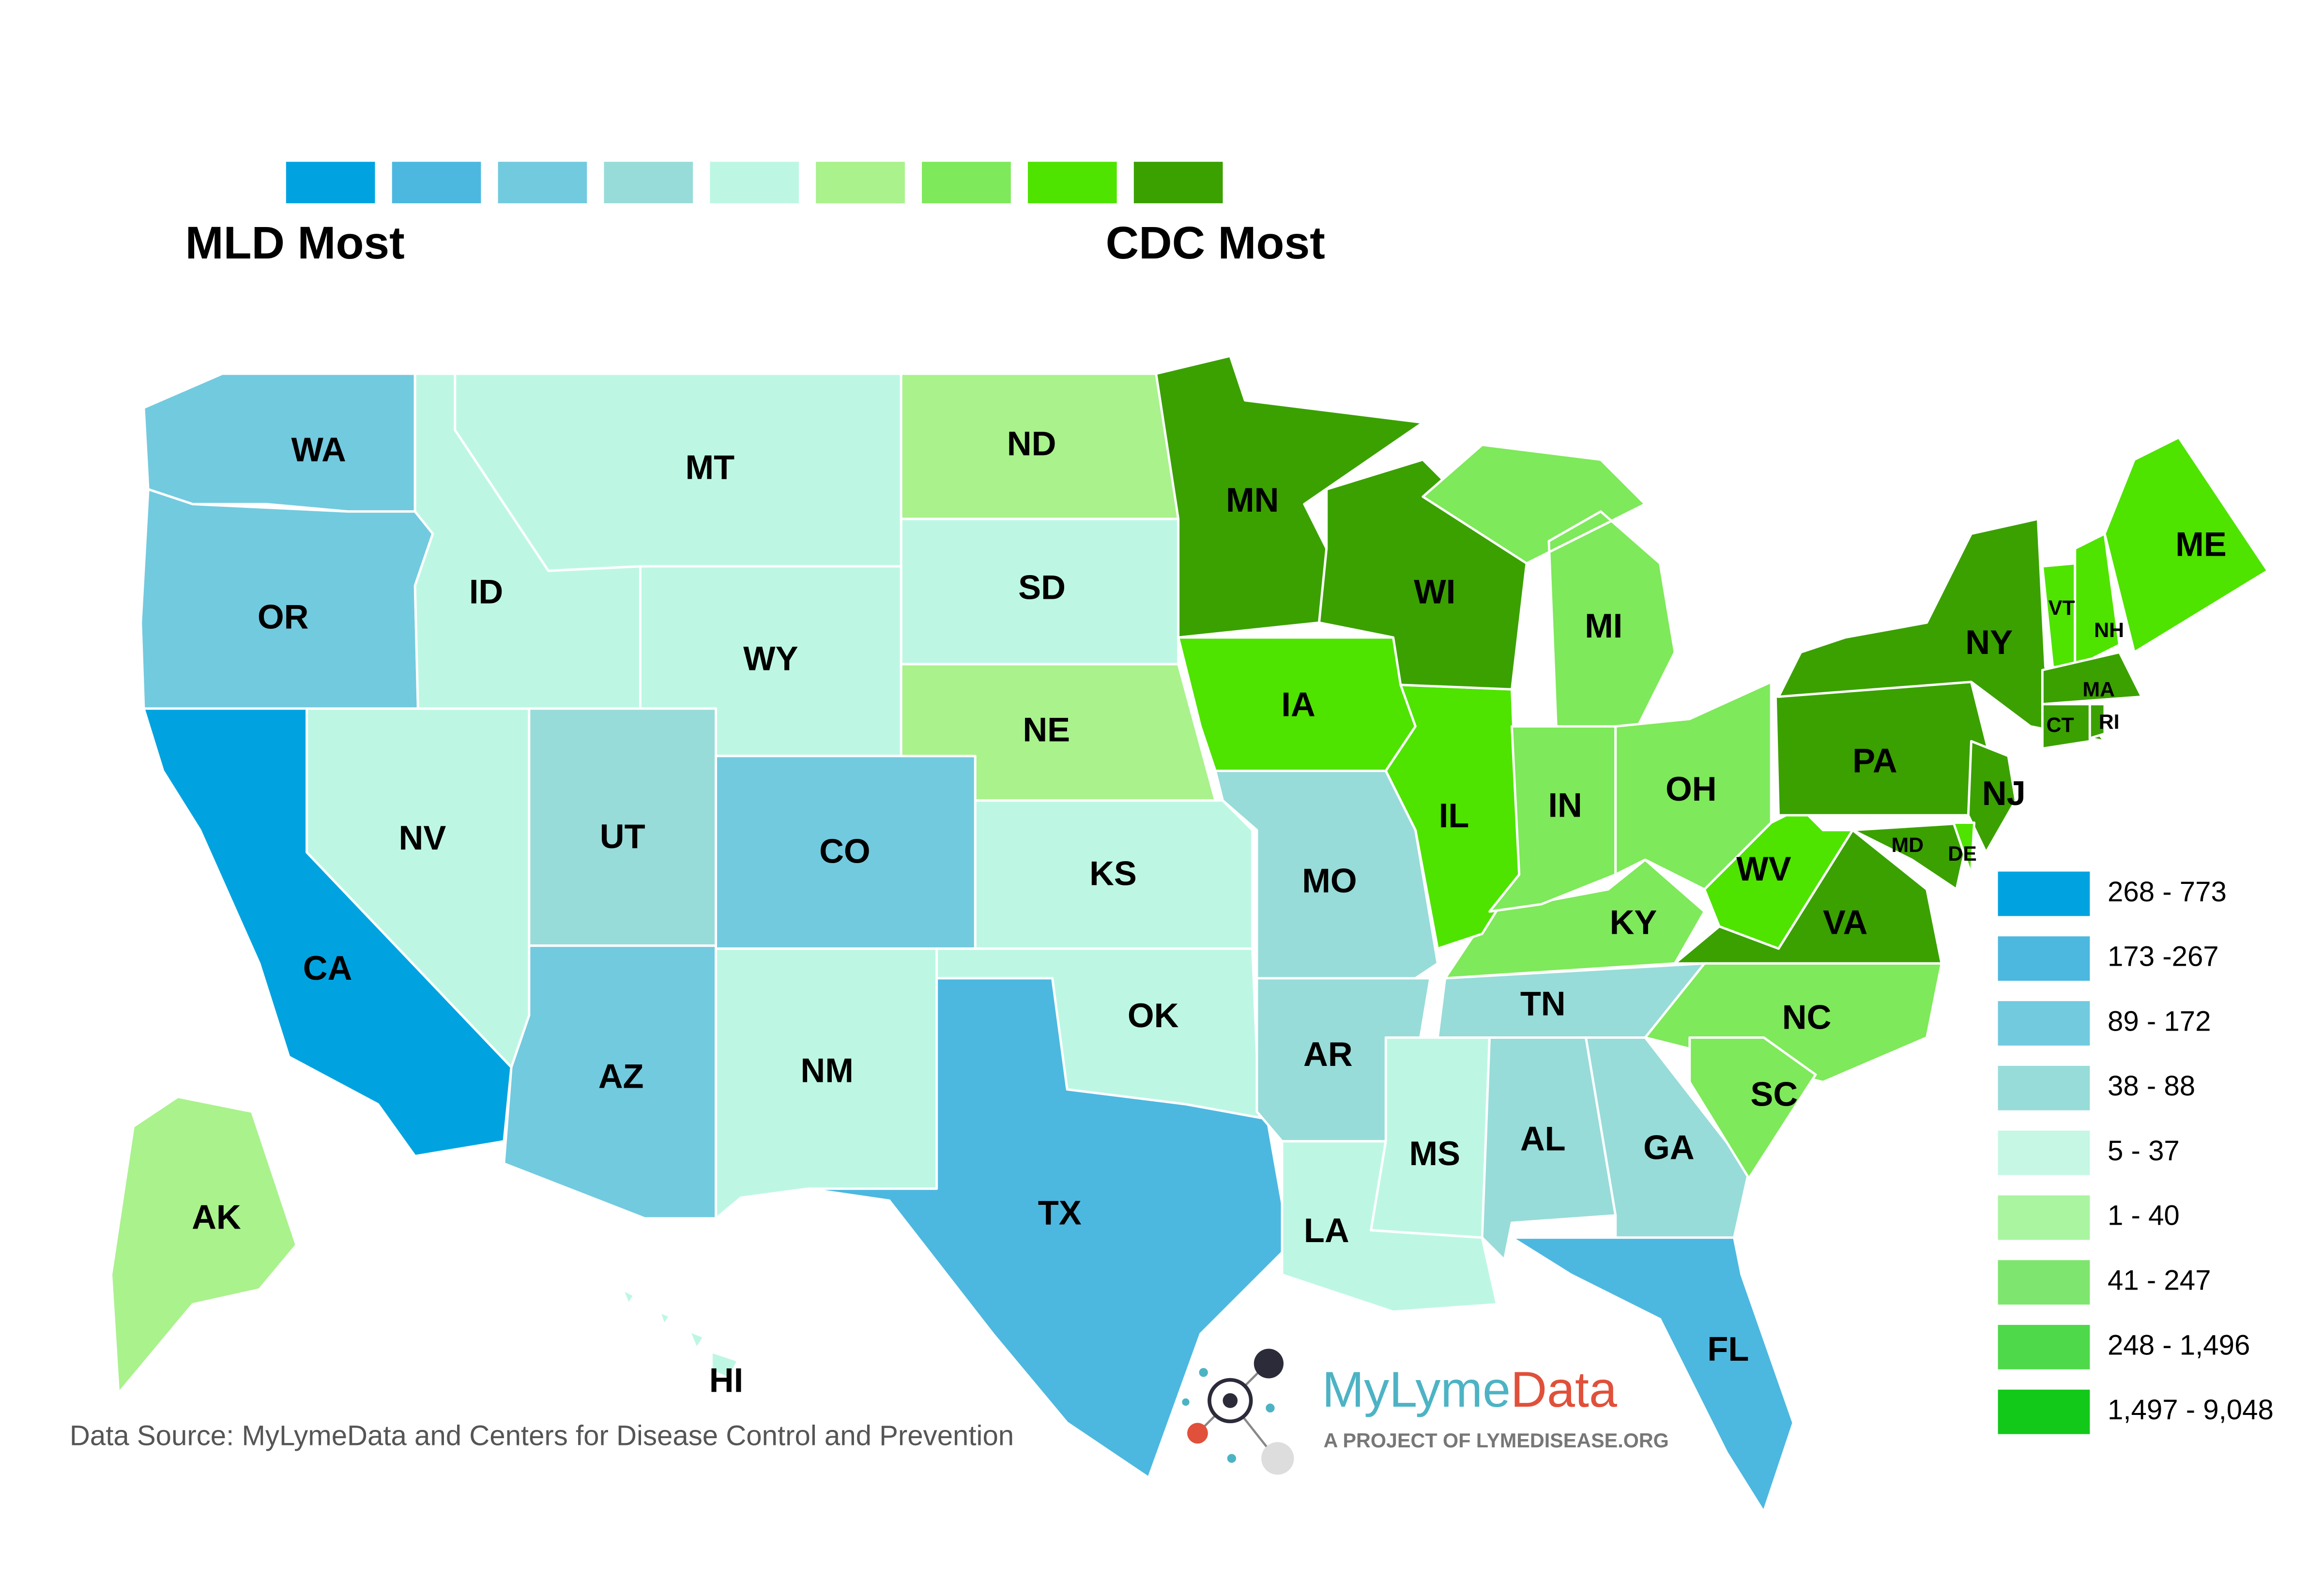  Describe the element at coordinates (1042, 587) in the screenshot. I see `state-label: SD` at that location.